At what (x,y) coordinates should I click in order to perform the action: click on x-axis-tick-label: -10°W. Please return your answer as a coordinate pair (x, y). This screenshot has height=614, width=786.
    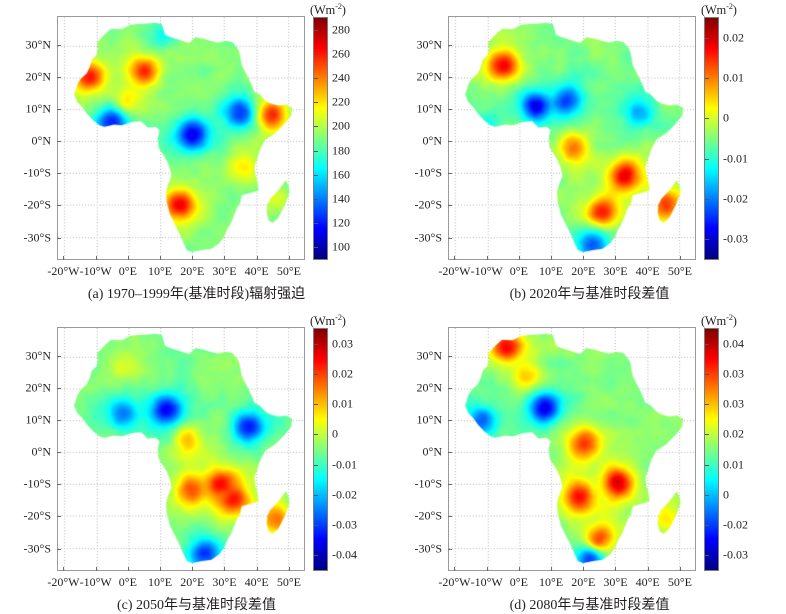
    Looking at the image, I should click on (95, 271).